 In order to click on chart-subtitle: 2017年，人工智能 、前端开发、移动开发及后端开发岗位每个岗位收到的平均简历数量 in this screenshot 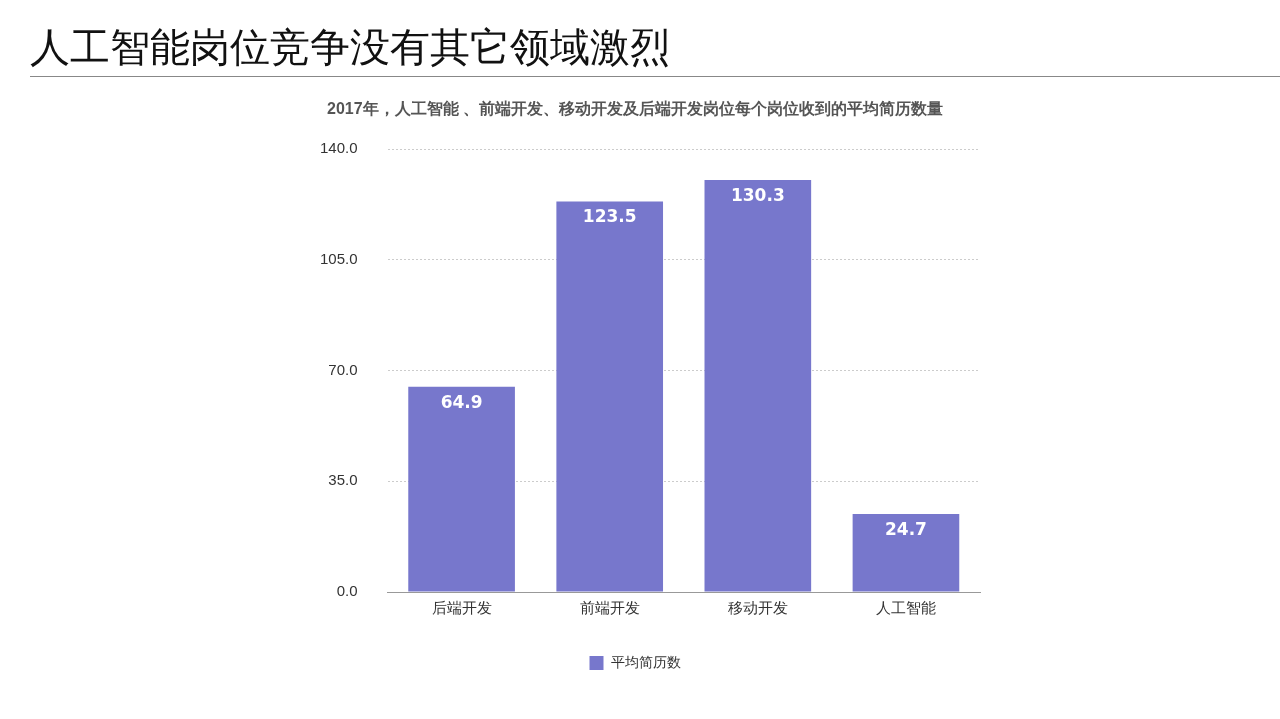, I will do `click(635, 109)`.